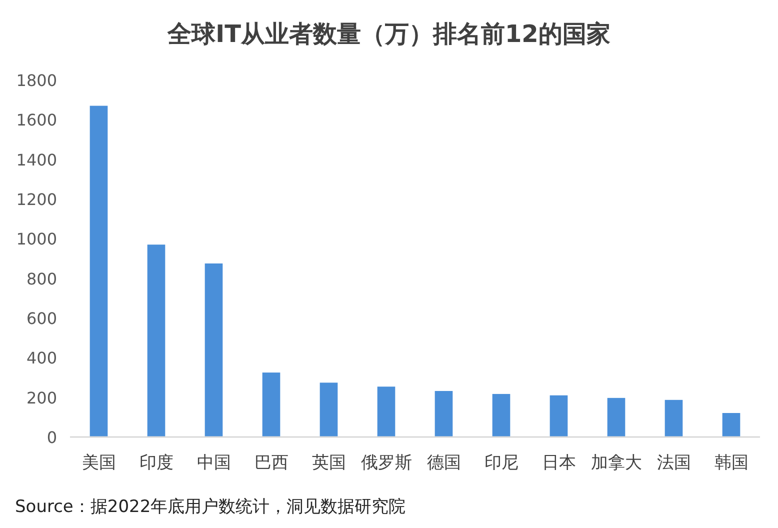  What do you see at coordinates (559, 463) in the screenshot?
I see `x-tick-label: 日本` at bounding box center [559, 463].